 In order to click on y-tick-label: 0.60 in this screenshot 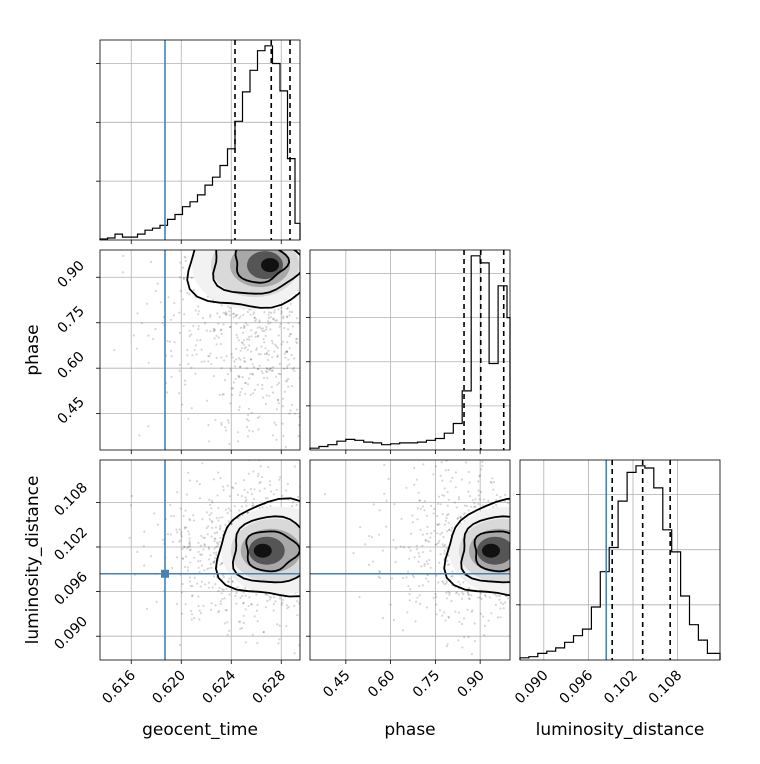, I will do `click(70, 365)`.